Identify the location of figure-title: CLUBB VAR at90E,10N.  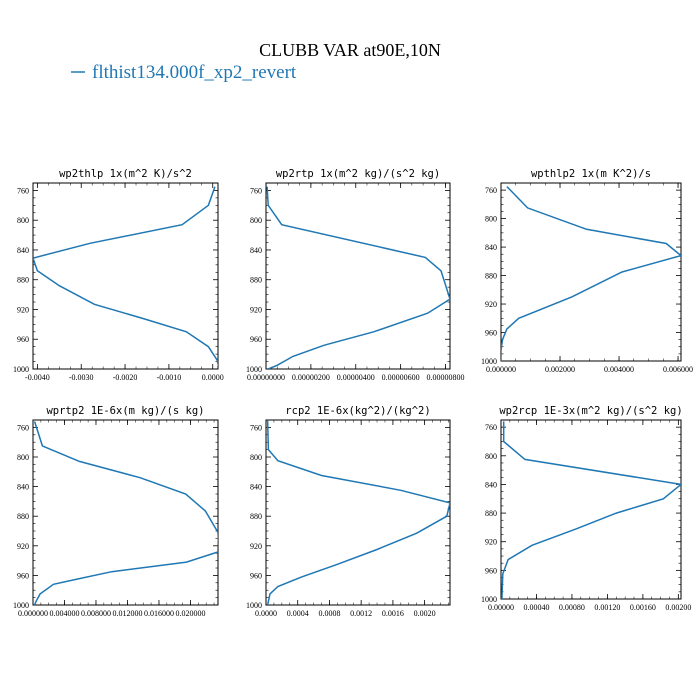
(350, 50).